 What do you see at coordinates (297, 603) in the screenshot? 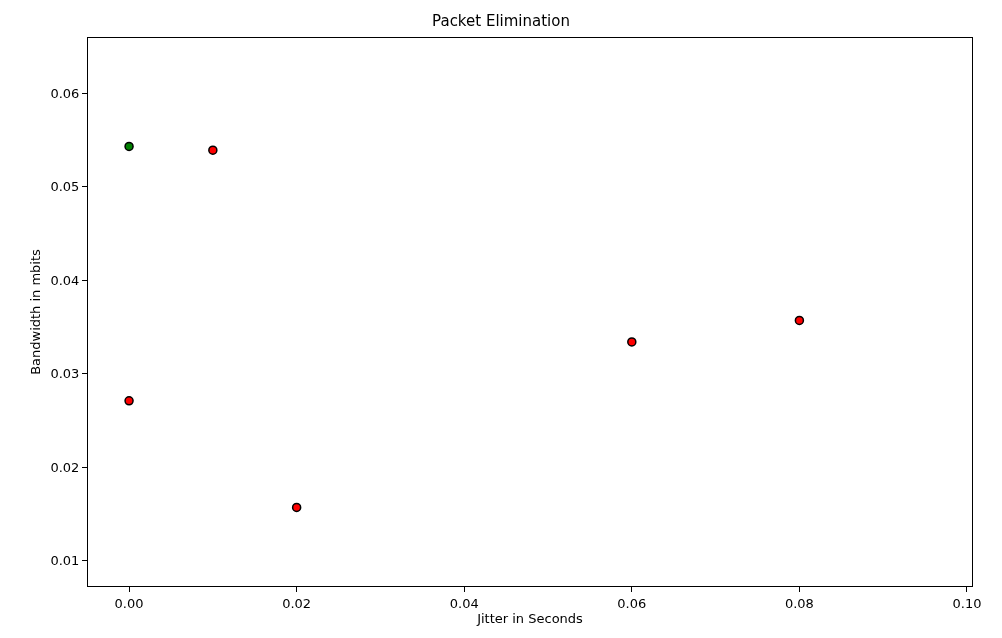
I see `x-tick-label: 0.02` at bounding box center [297, 603].